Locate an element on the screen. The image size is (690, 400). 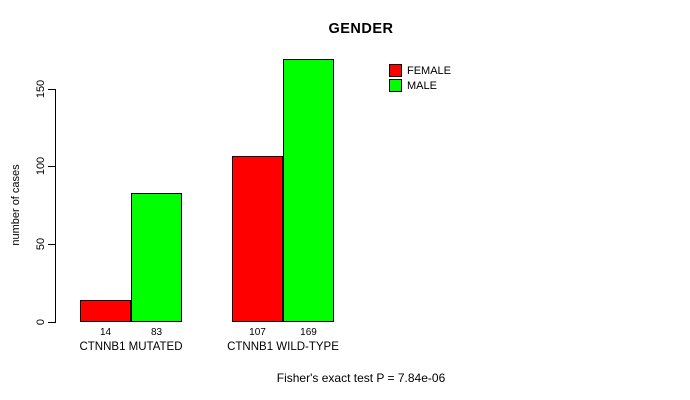
annotation-fisher-test: Fisher's exact test P = 7.84e-06 is located at coordinates (361, 378).